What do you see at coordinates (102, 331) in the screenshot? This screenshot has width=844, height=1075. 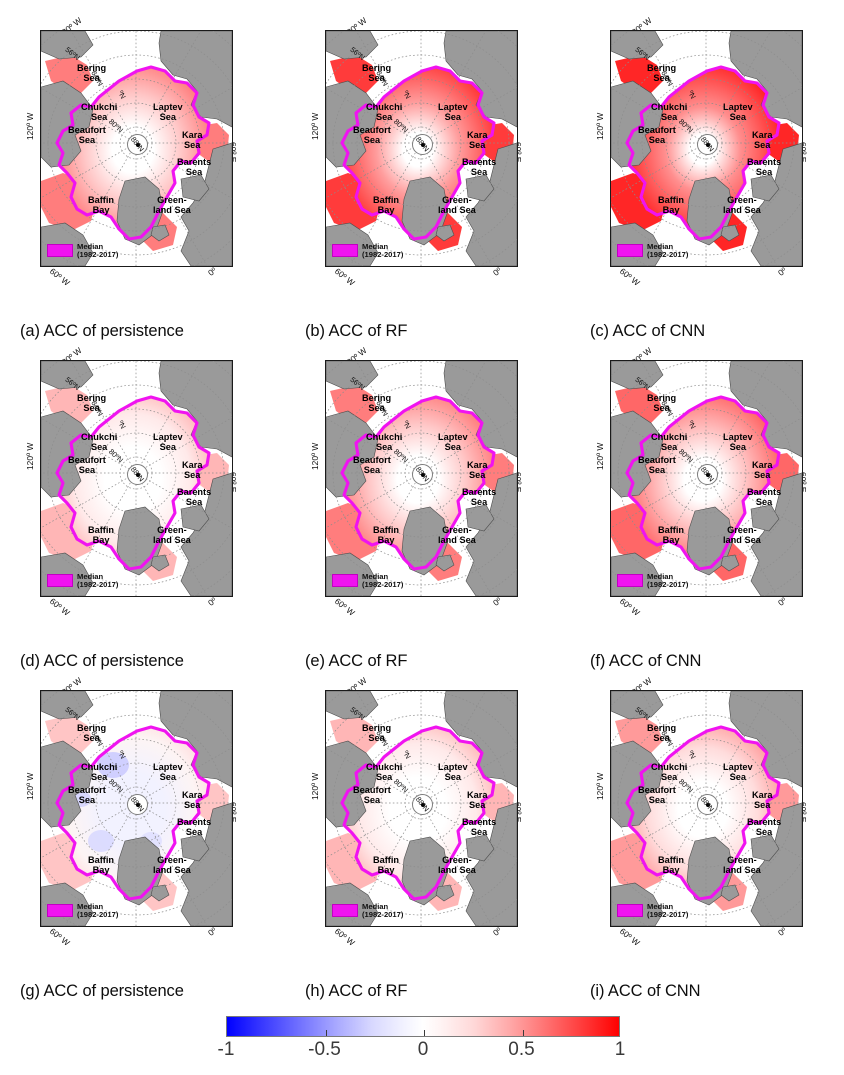 I see `panel-caption-a: (a) ACC of persistence` at bounding box center [102, 331].